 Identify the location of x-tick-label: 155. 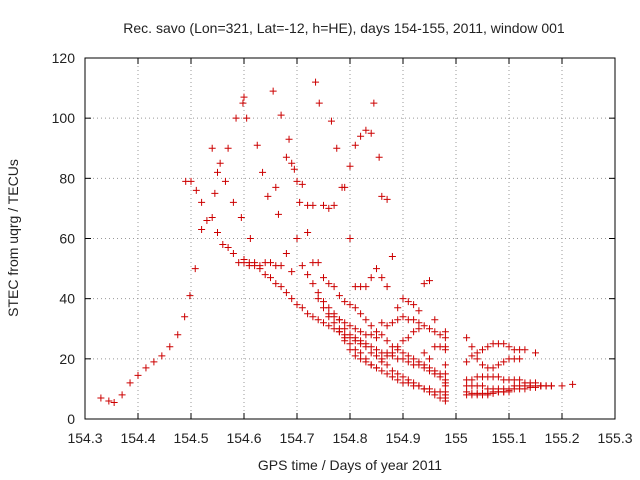
(456, 438).